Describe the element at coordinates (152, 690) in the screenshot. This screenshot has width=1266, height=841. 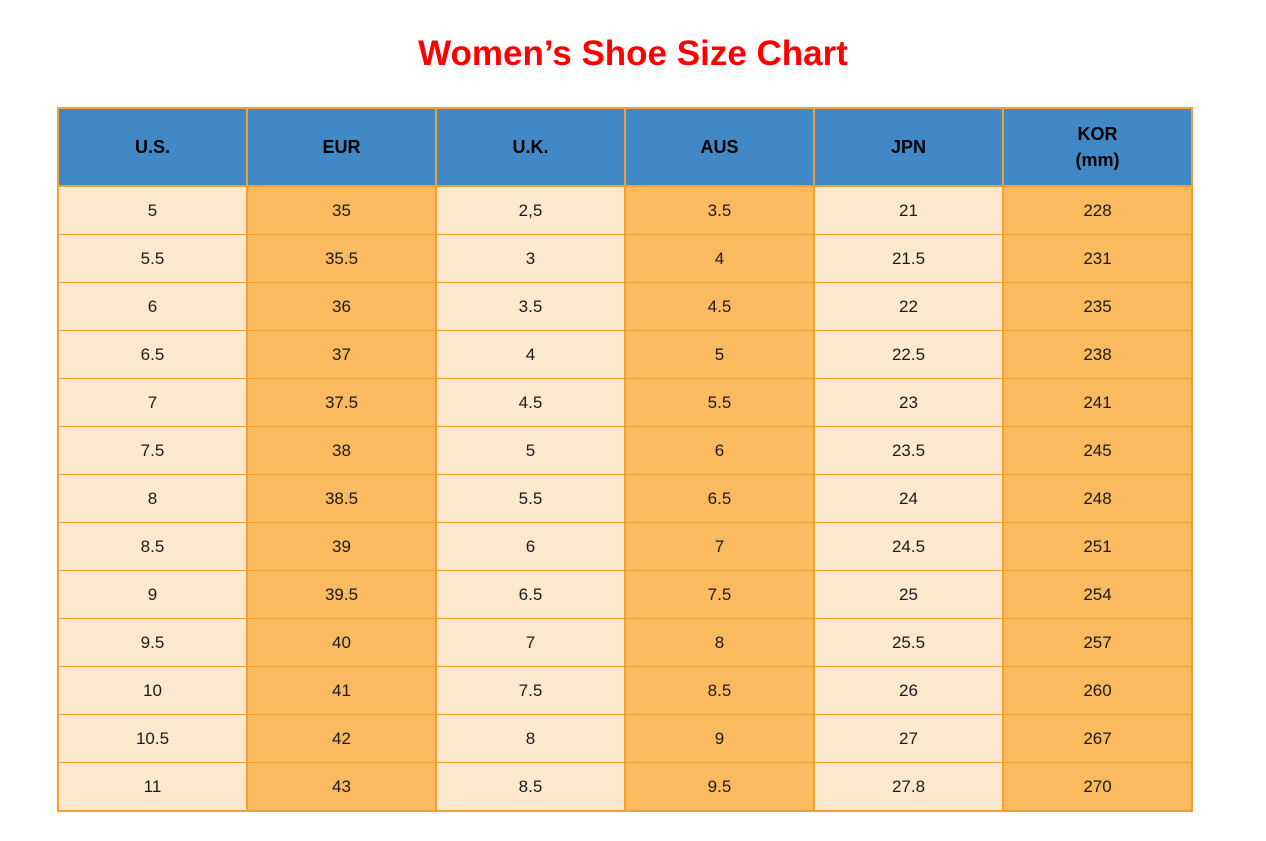
I see `cell: 10` at that location.